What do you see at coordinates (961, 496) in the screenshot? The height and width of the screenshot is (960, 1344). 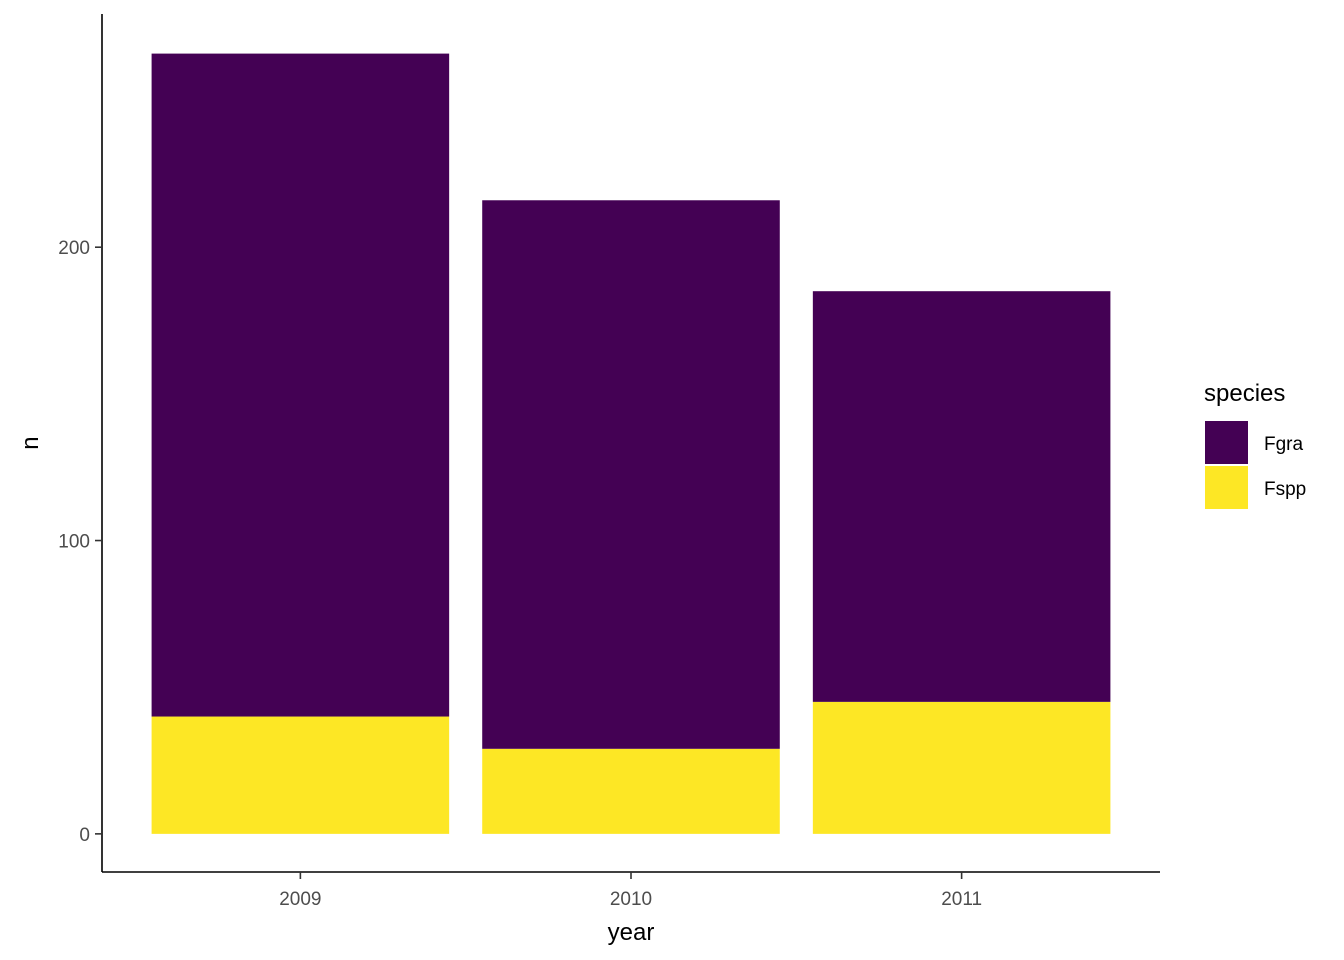 I see `bar-fgra-2011` at bounding box center [961, 496].